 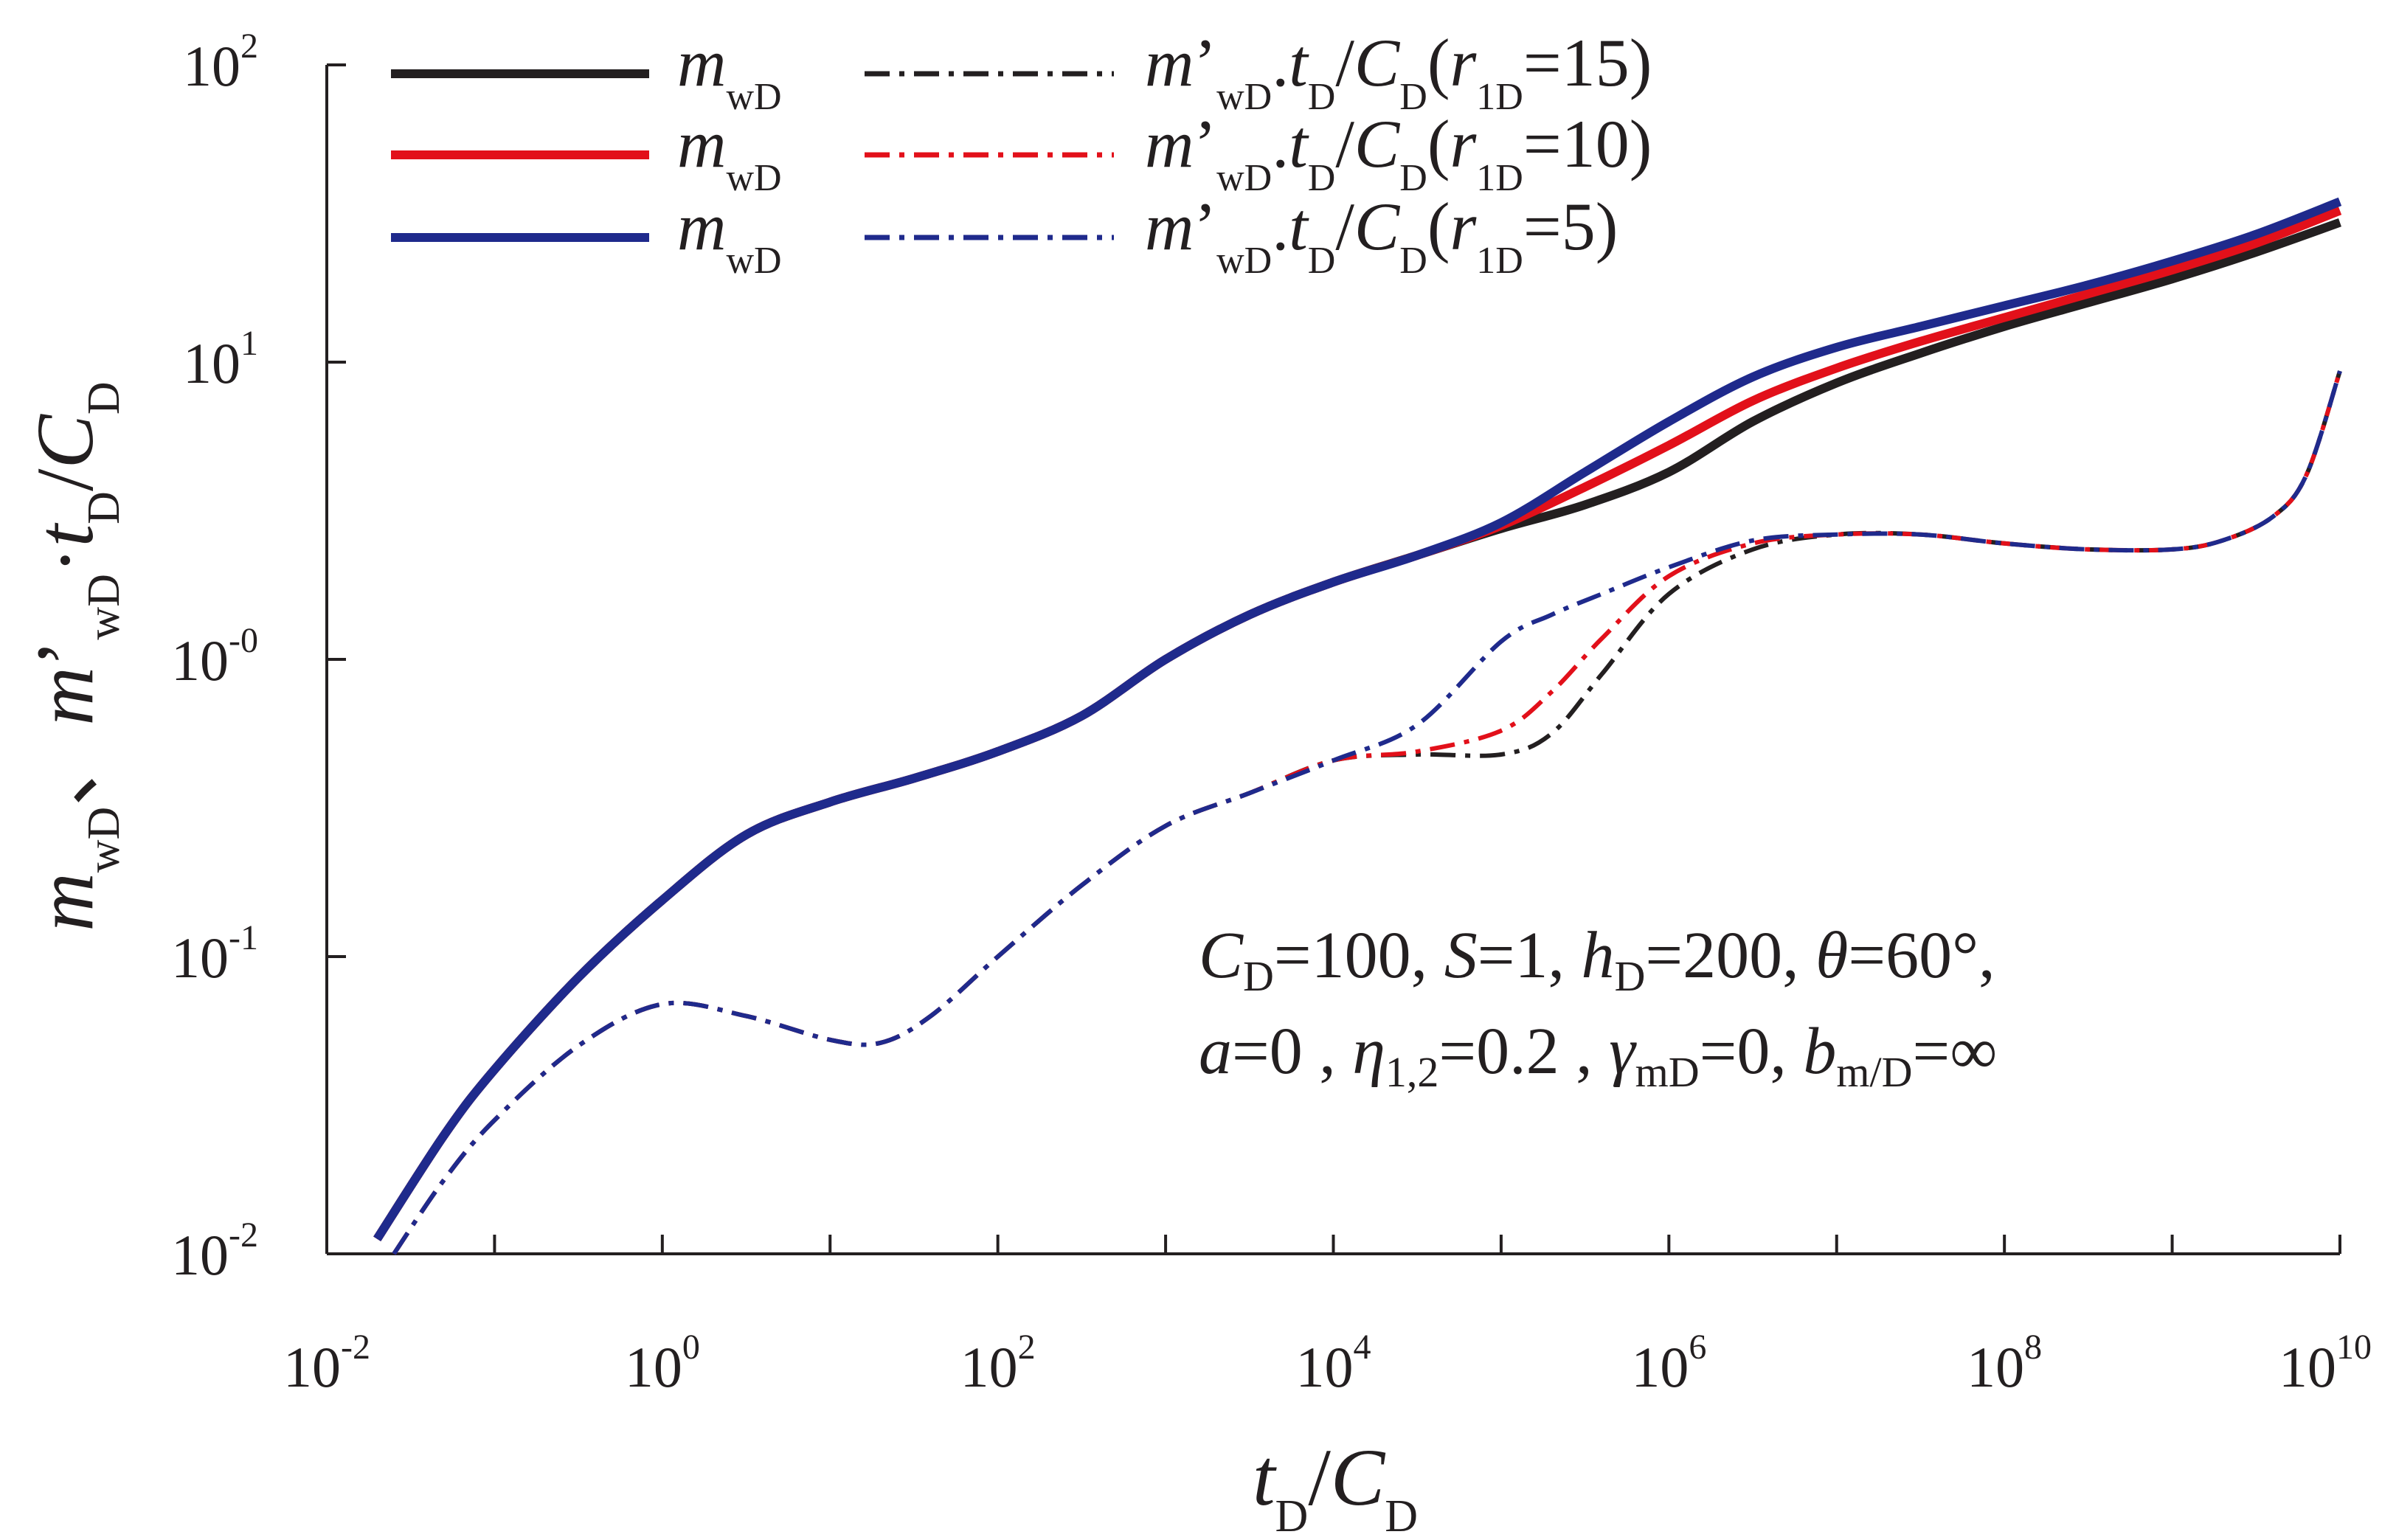 I want to click on legend-dashed-label: m’wD.tD/CD(r1D=15), so click(x=1398, y=71).